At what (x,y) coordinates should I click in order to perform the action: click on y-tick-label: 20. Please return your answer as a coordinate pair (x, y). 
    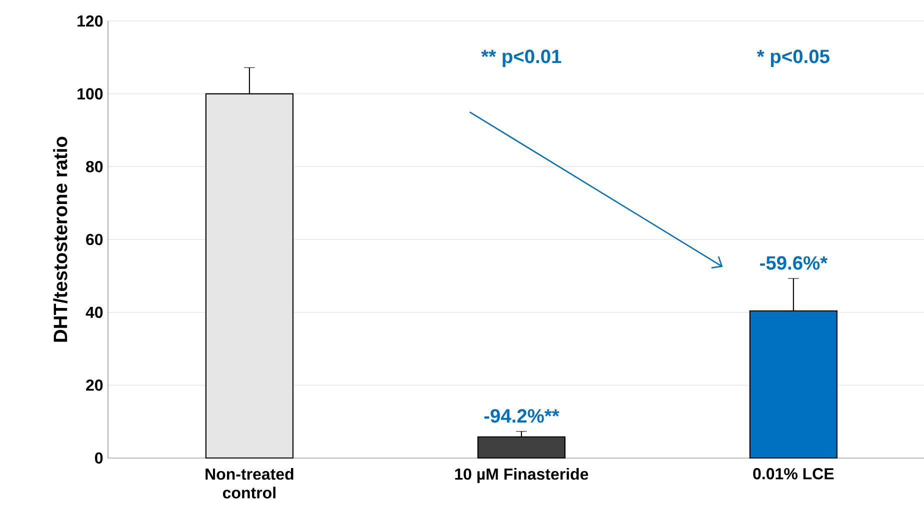
    Looking at the image, I should click on (94, 385).